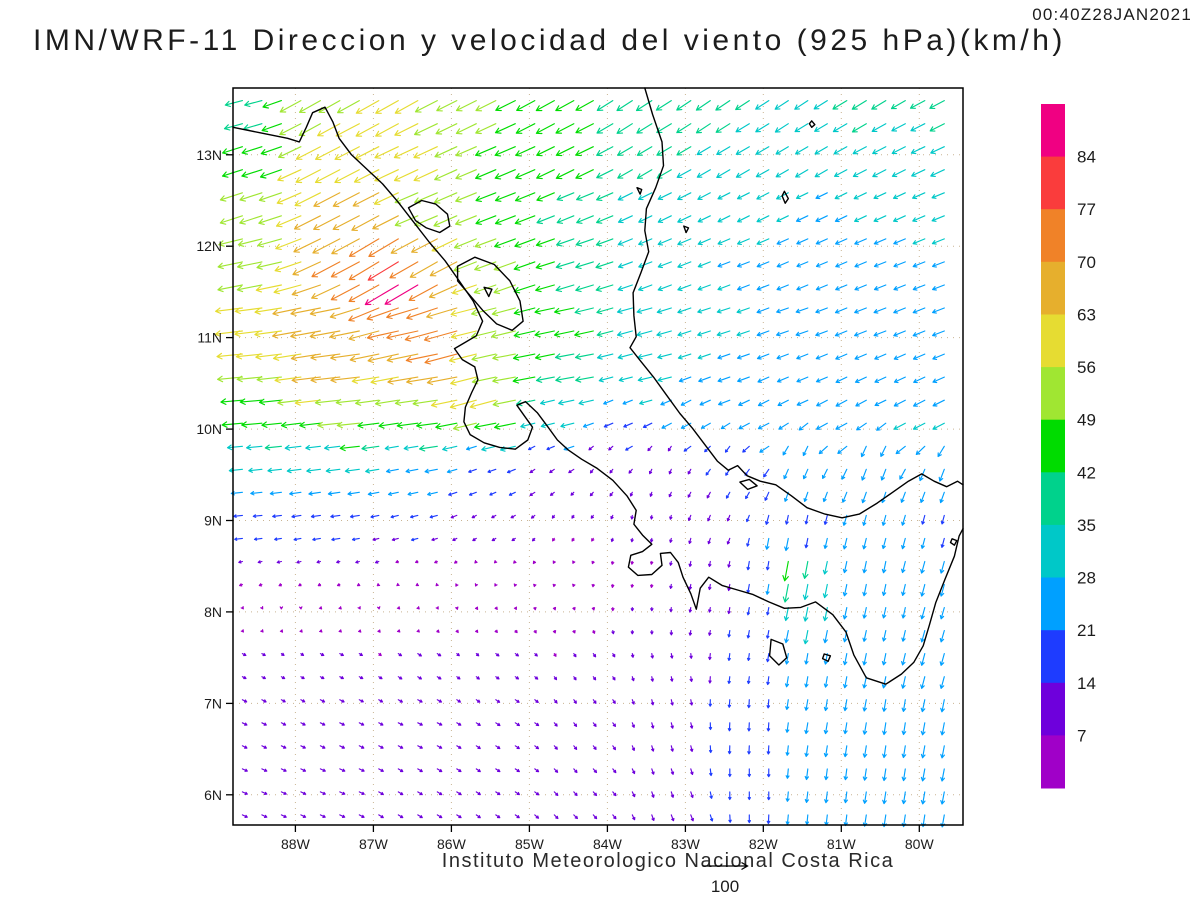  Describe the element at coordinates (1086, 315) in the screenshot. I see `colorbar-tick-label: 63` at that location.